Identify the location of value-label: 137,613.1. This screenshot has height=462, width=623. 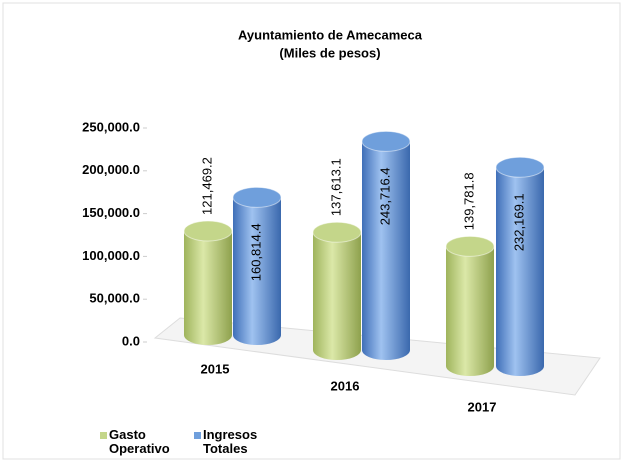
(335, 187).